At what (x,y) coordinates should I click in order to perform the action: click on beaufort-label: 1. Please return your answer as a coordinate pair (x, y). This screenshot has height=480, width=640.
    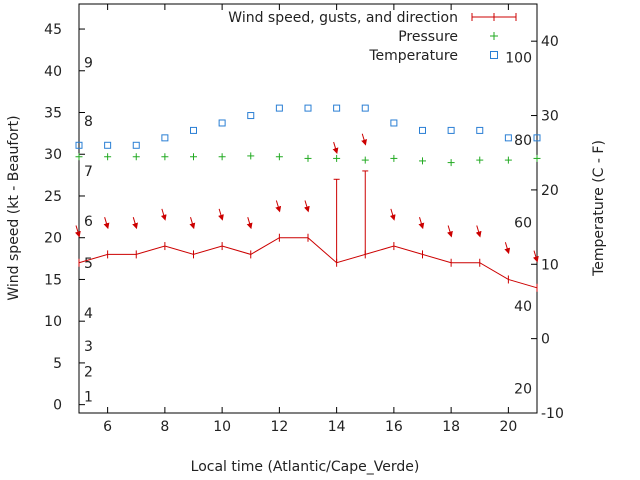
    Looking at the image, I should click on (88, 397).